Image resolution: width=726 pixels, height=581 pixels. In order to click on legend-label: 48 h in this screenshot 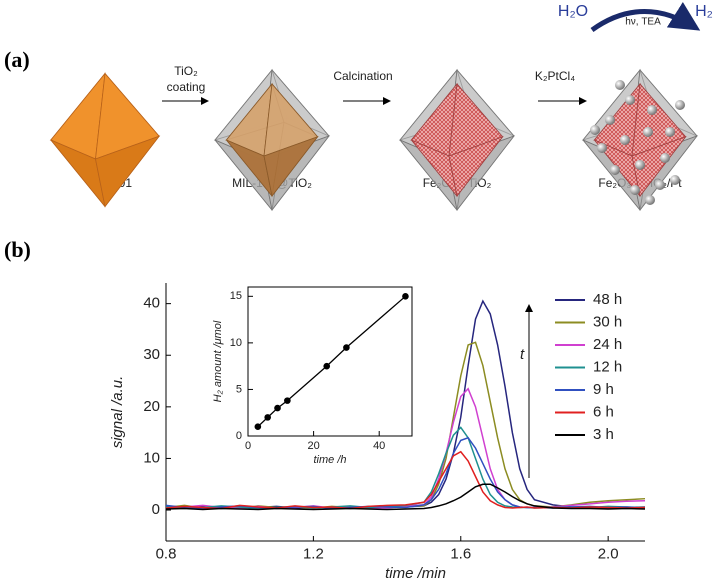, I will do `click(607, 299)`.